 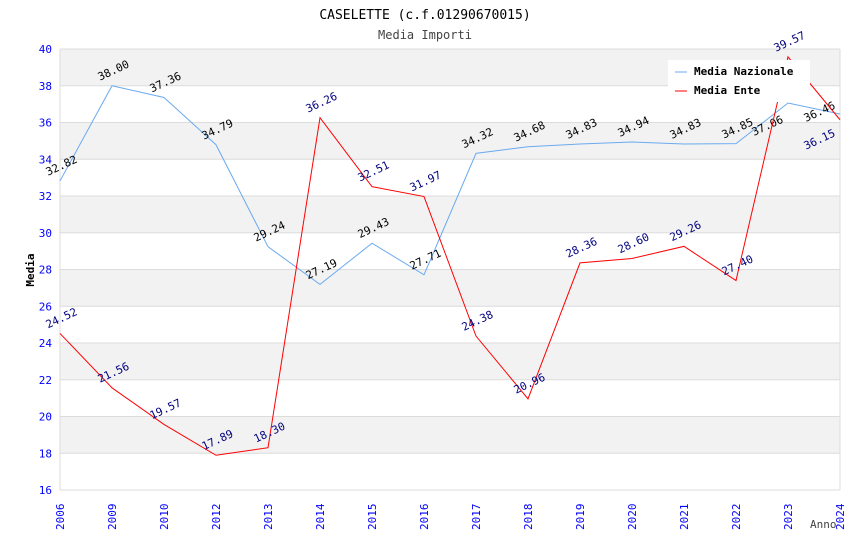 What do you see at coordinates (268, 517) in the screenshot?
I see `x-tick-label: 2013` at bounding box center [268, 517].